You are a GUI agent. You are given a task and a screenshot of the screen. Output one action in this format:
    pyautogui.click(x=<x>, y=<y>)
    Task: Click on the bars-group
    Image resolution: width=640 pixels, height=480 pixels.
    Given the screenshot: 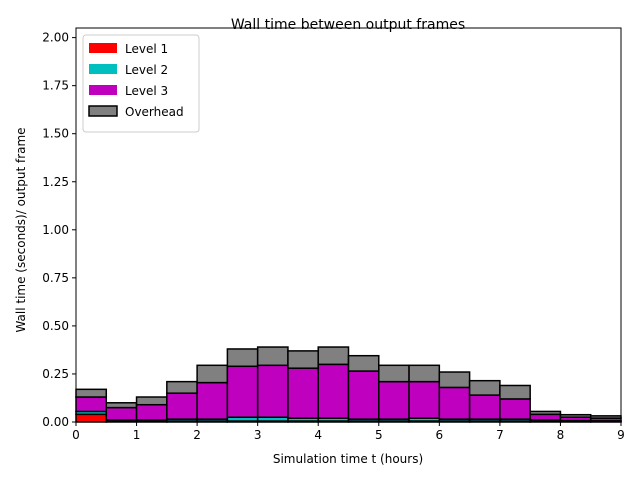 What is the action you would take?
    pyautogui.click(x=348, y=384)
    